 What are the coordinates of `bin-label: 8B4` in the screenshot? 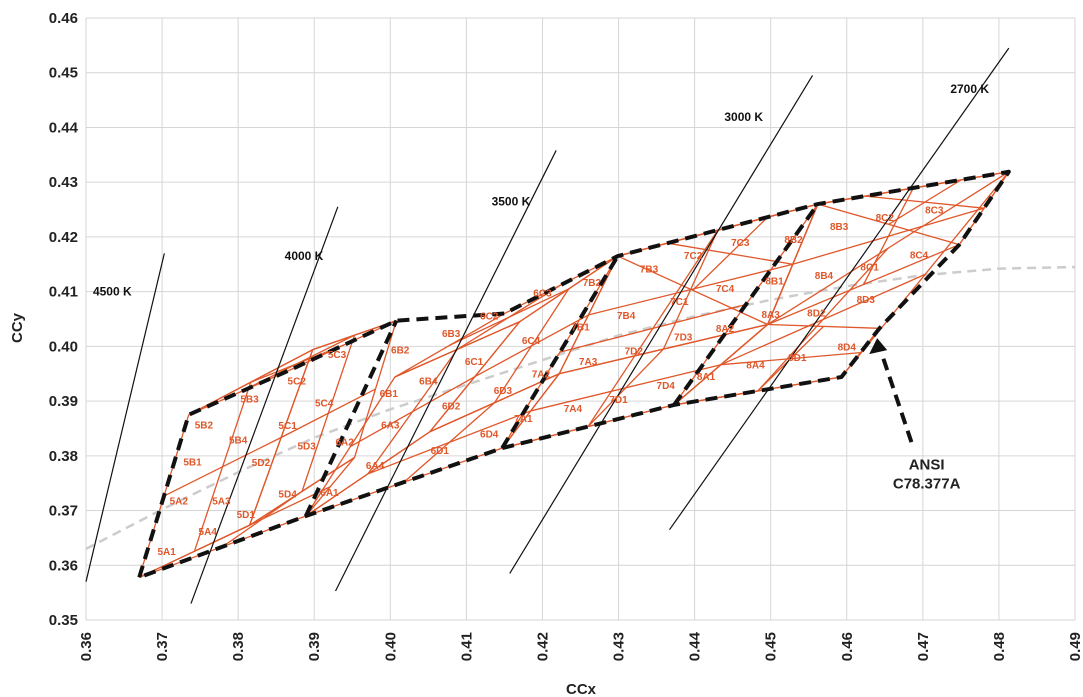 It's located at (824, 276).